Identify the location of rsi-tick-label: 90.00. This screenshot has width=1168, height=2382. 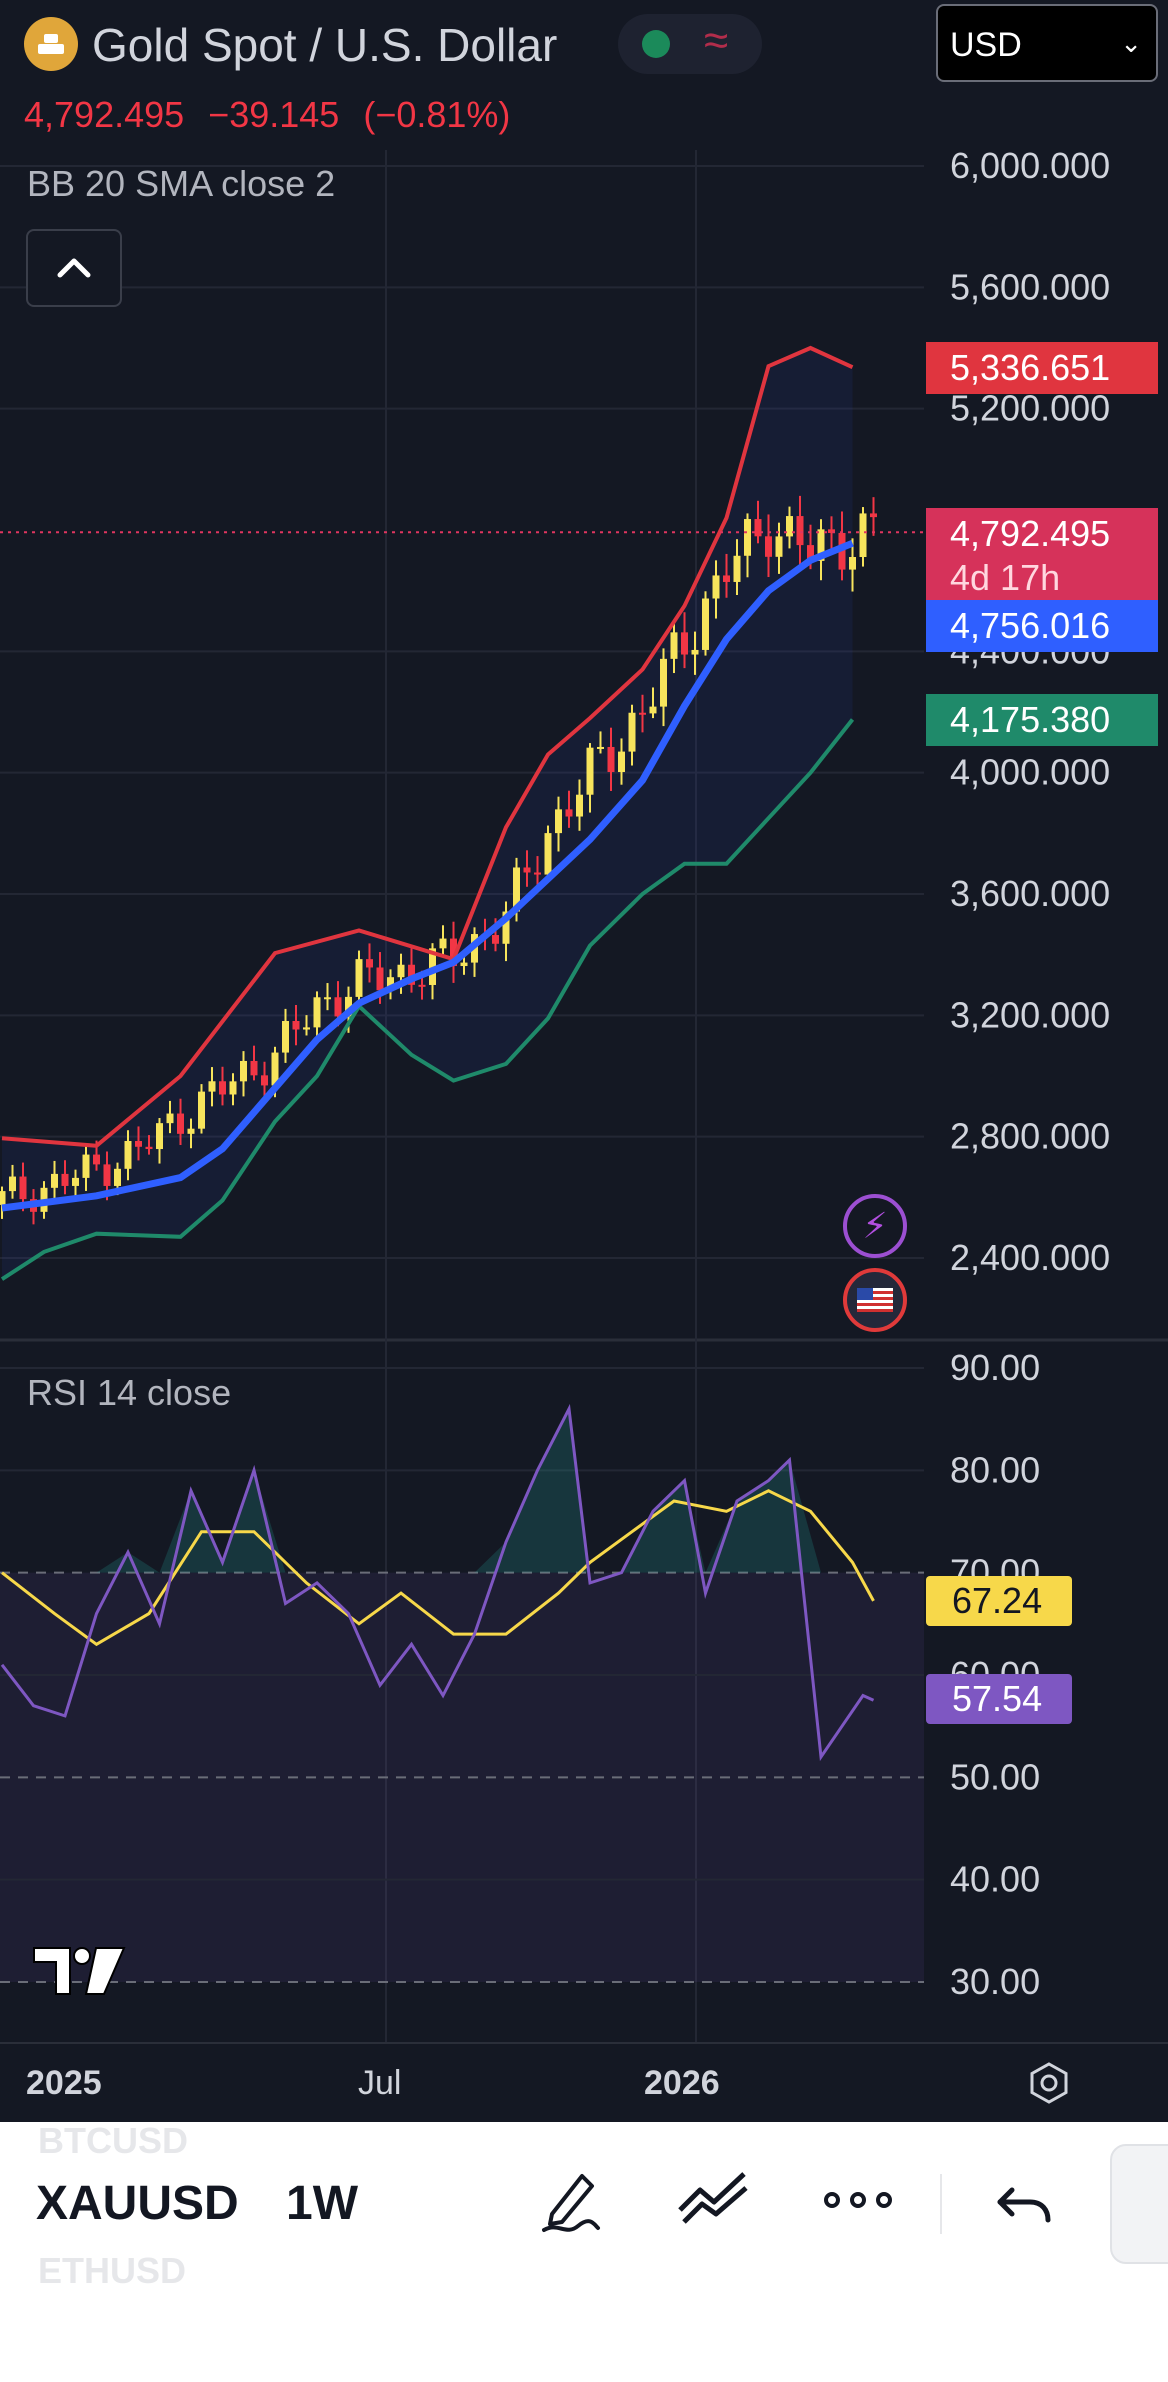
(995, 1367).